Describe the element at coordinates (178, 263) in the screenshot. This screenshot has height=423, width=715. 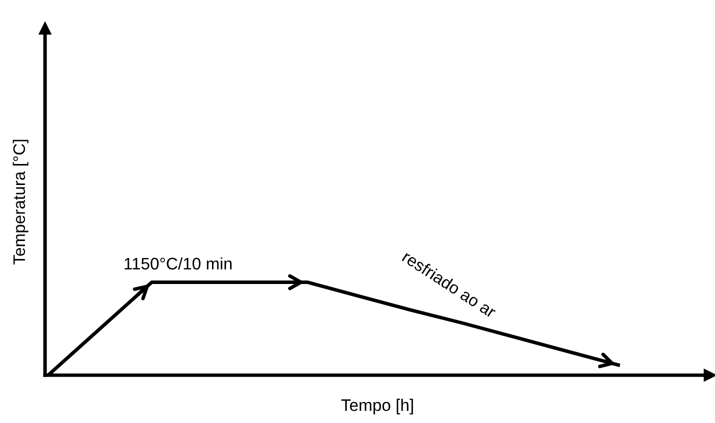
I see `text: 1150°C/10 min` at that location.